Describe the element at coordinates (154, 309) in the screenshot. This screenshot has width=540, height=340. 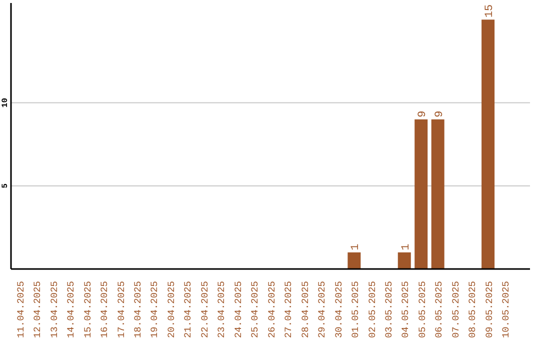
I see `x-tick-label: 19.04.2025` at that location.